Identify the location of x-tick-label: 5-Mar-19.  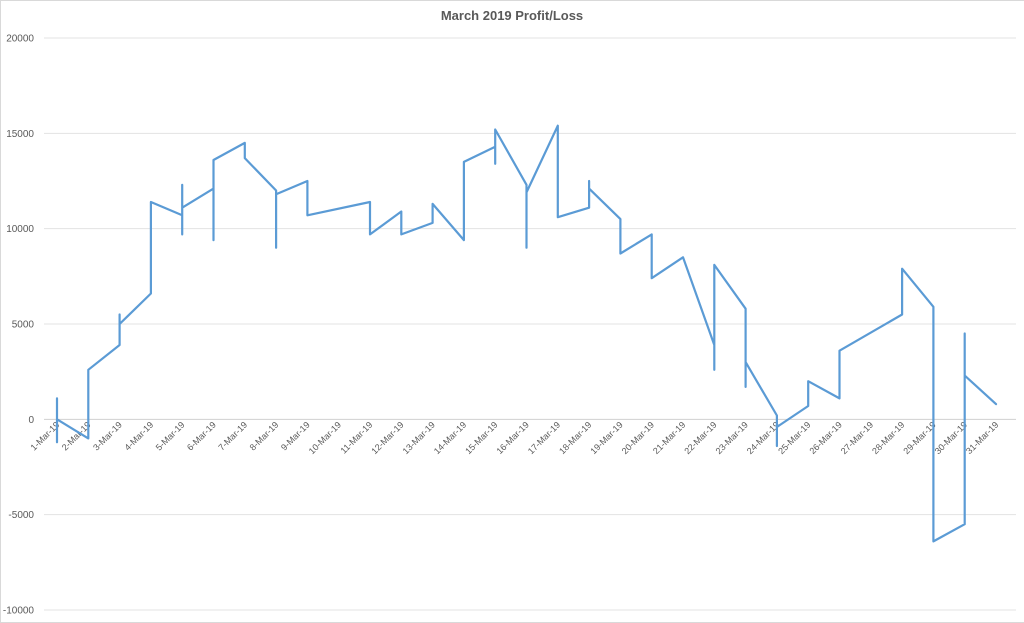
(170, 436).